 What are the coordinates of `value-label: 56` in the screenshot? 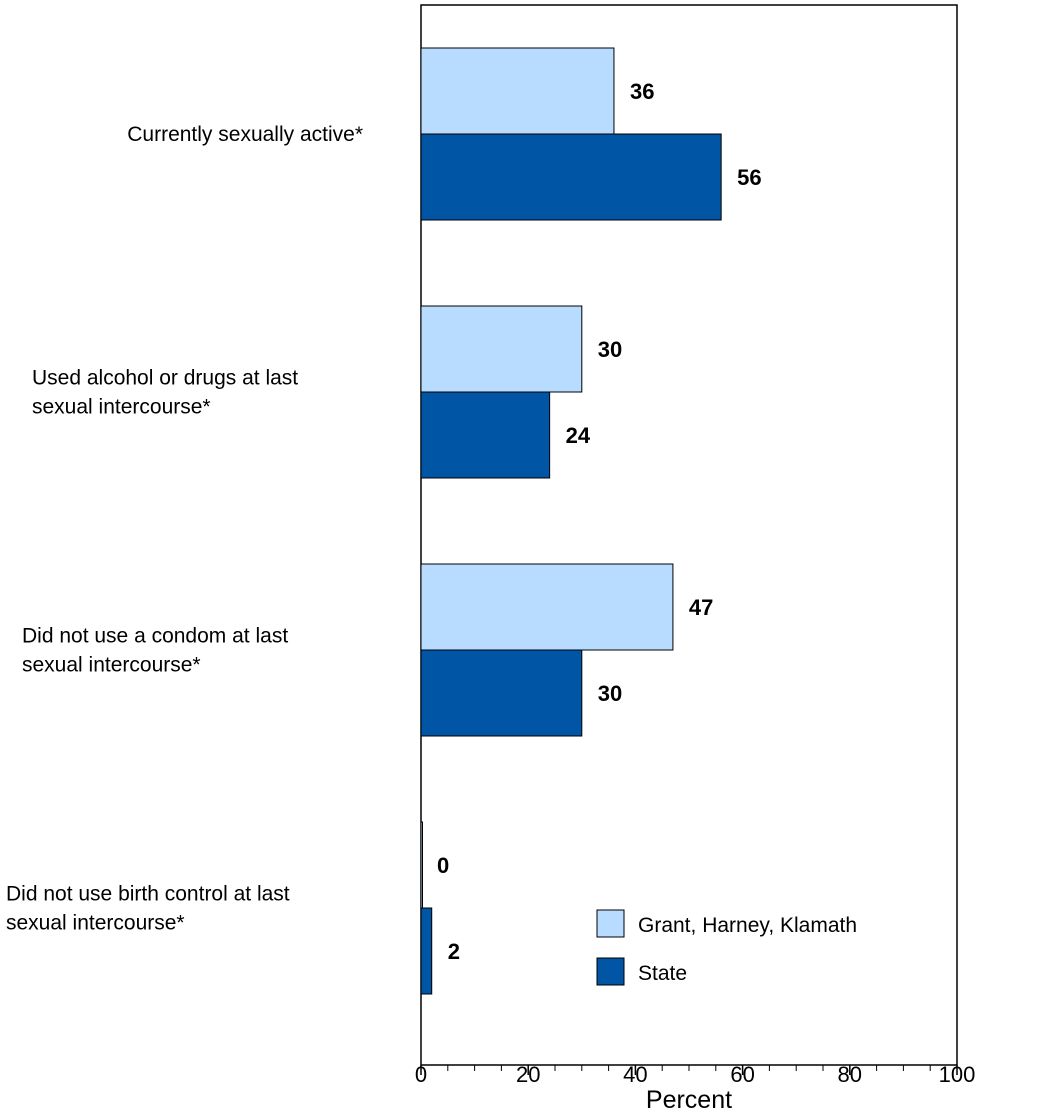 It's located at (749, 177).